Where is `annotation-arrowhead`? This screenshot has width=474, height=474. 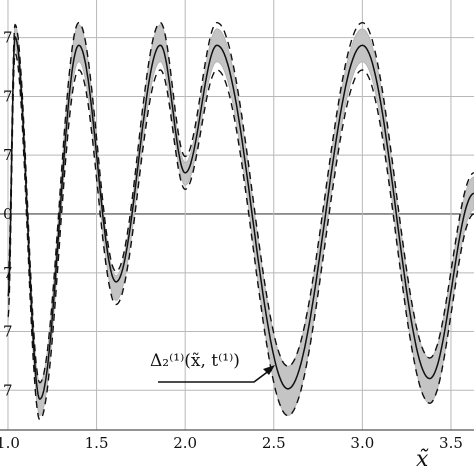 annotation-arrowhead is located at coordinates (269, 370).